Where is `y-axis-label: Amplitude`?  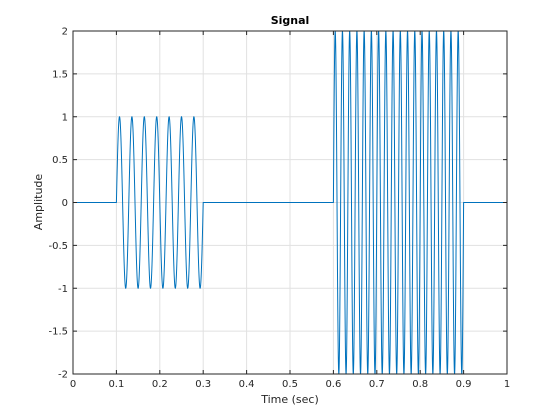
y-axis-label: Amplitude is located at coordinates (38, 202).